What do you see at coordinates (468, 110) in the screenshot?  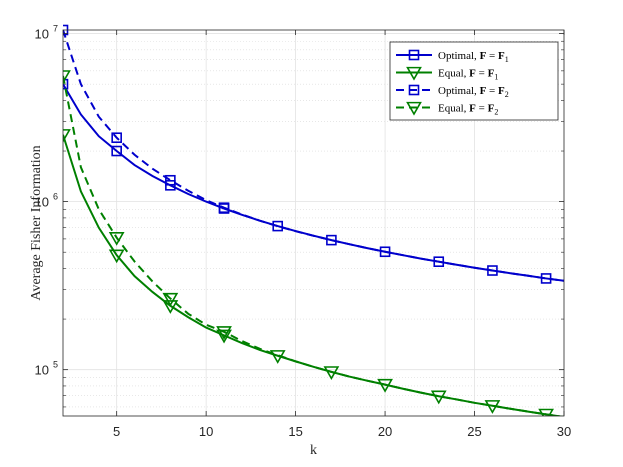 I see `legend-label: Equal, F = F2` at bounding box center [468, 110].